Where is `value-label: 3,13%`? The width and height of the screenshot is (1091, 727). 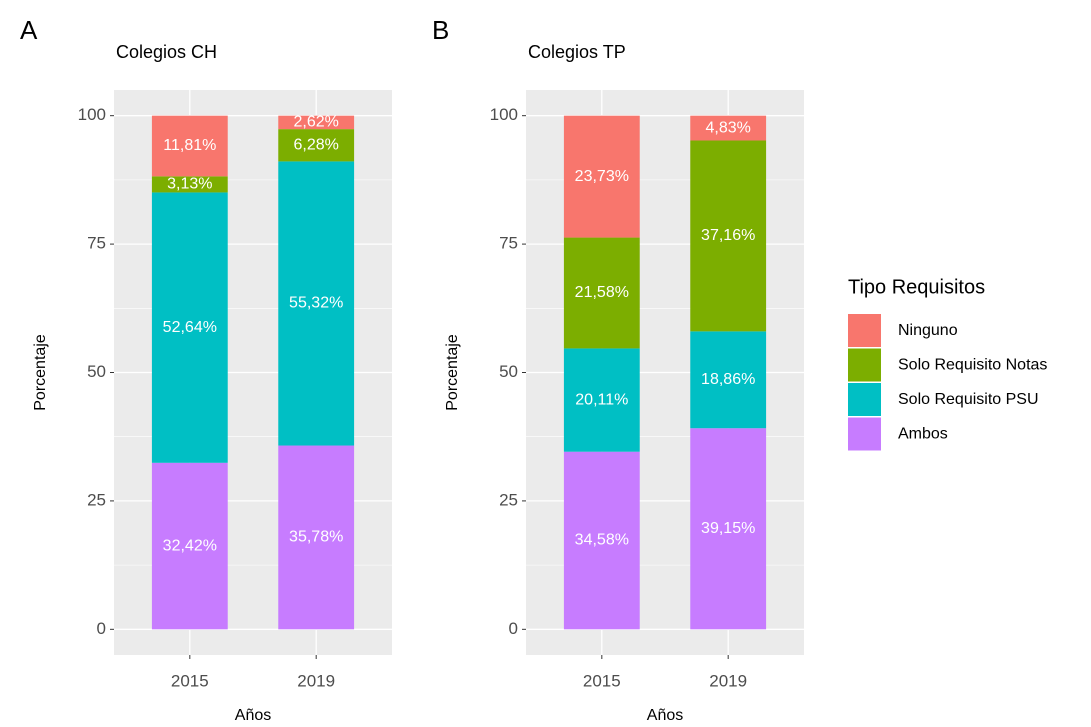
value-label: 3,13% is located at coordinates (189, 184).